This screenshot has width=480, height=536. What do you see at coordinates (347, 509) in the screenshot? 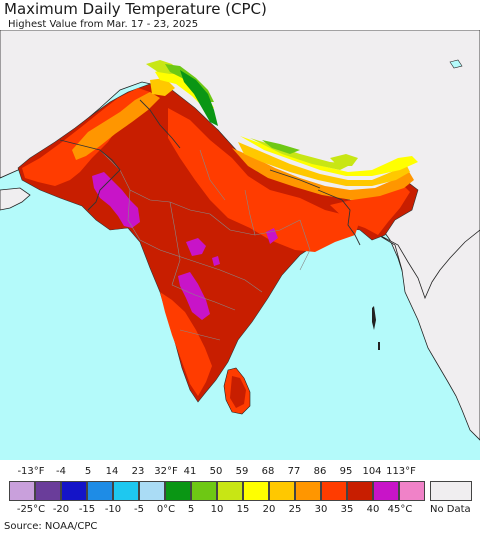
I see `legend-c-label: 35` at bounding box center [347, 509].